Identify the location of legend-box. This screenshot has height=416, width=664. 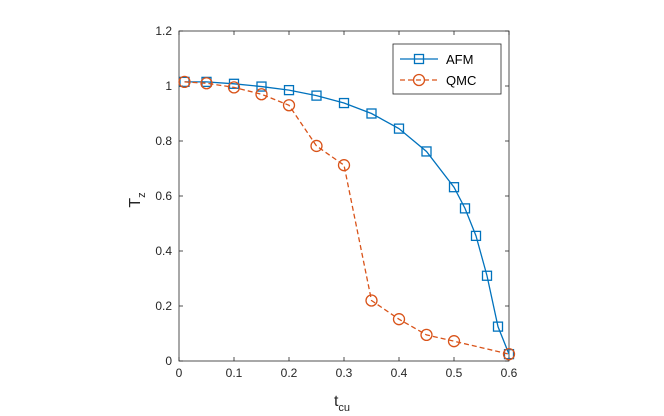
(447, 69).